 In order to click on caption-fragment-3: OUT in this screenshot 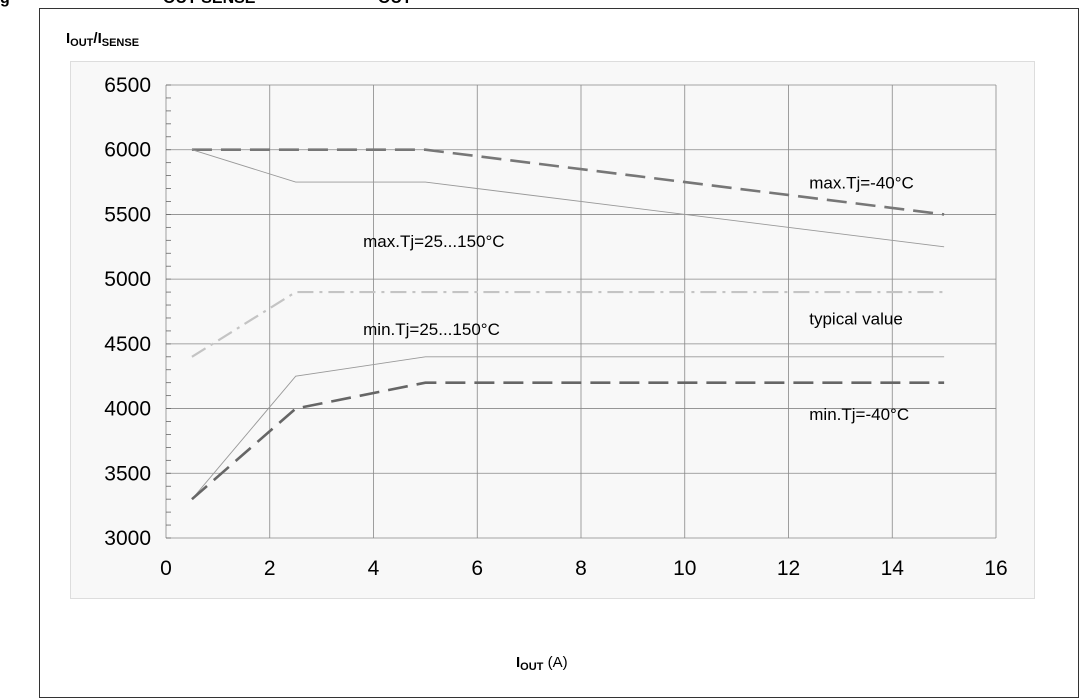, I will do `click(395, 4)`.